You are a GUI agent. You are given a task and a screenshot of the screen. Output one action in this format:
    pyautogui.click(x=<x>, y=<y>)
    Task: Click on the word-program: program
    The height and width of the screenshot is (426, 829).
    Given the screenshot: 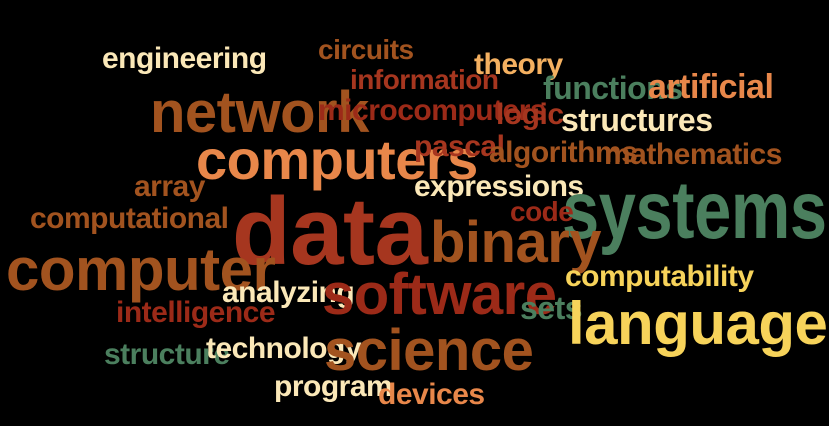 What is the action you would take?
    pyautogui.click(x=333, y=386)
    